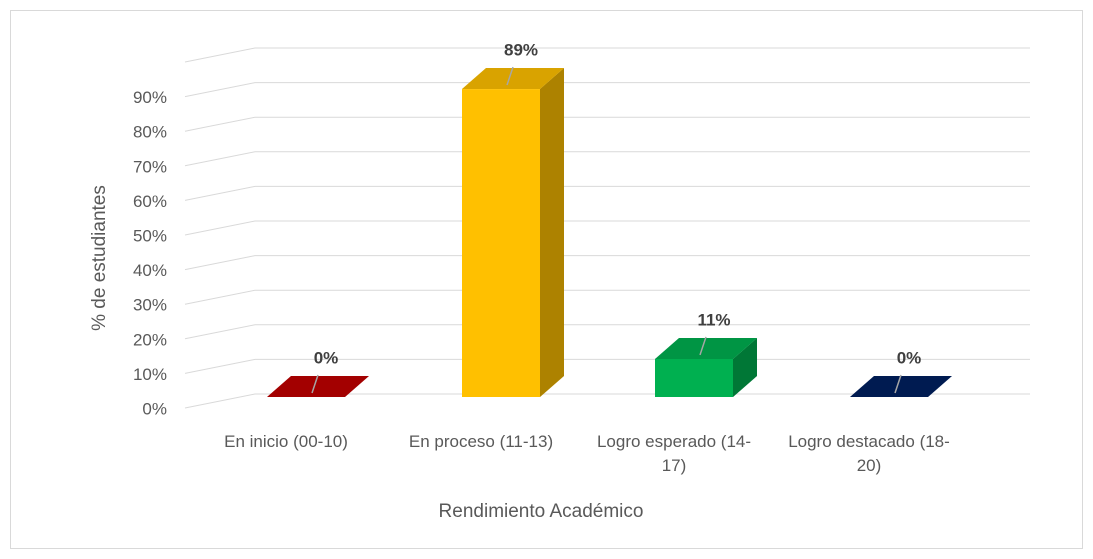  I want to click on y-tick-label: 20%, so click(150, 339).